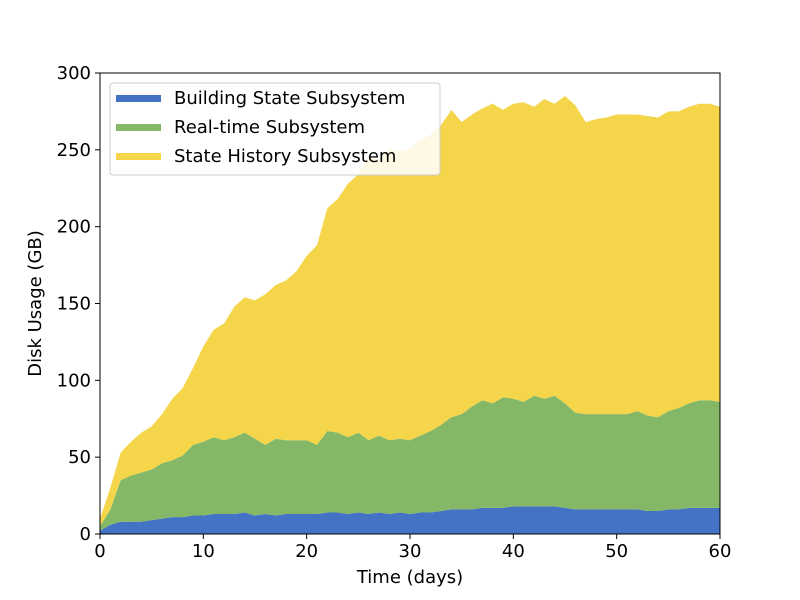 This screenshot has width=800, height=600. What do you see at coordinates (99, 551) in the screenshot?
I see `x-tick-label: 0` at bounding box center [99, 551].